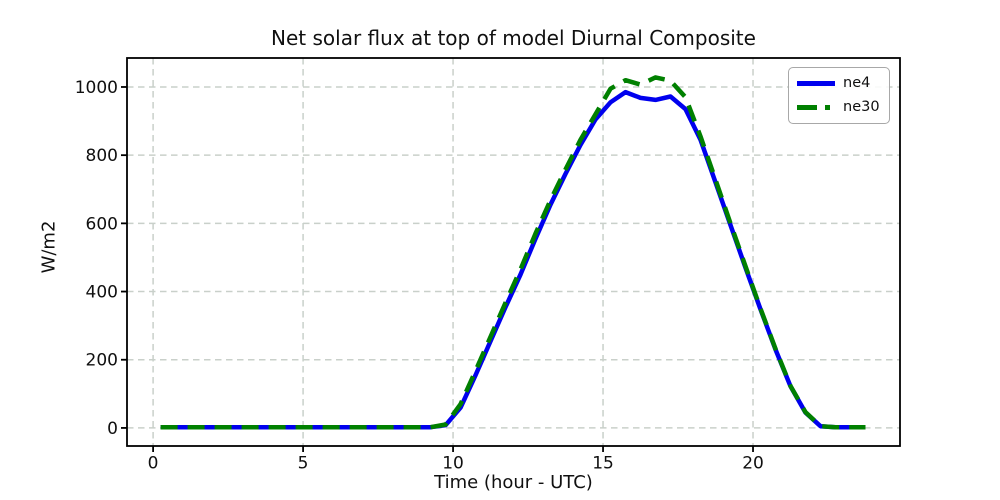 Image resolution: width=1000 pixels, height=500 pixels. What do you see at coordinates (96, 88) in the screenshot?
I see `y-tick-label: 1000` at bounding box center [96, 88].